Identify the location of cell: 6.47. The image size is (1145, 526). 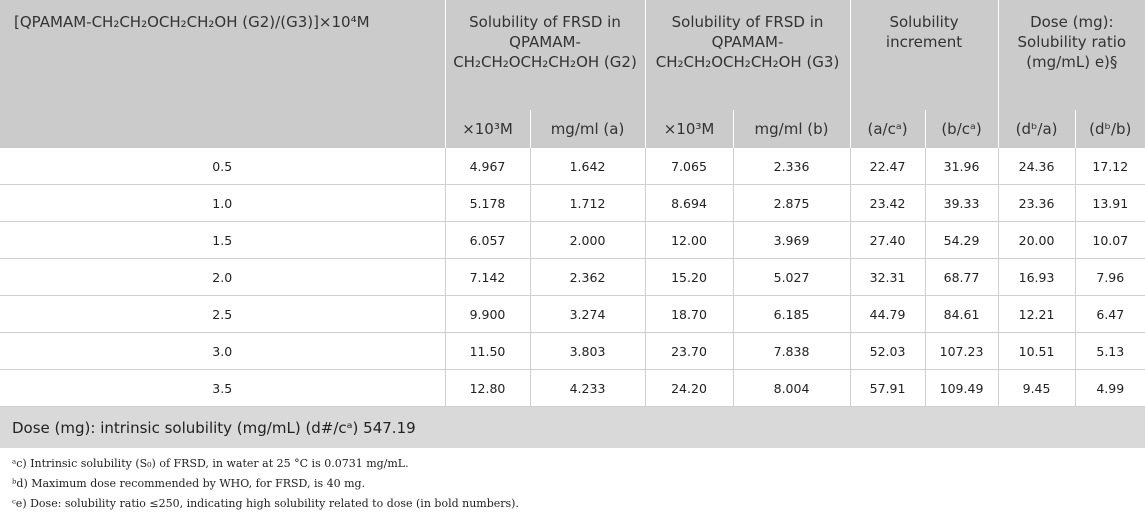
(1109, 314).